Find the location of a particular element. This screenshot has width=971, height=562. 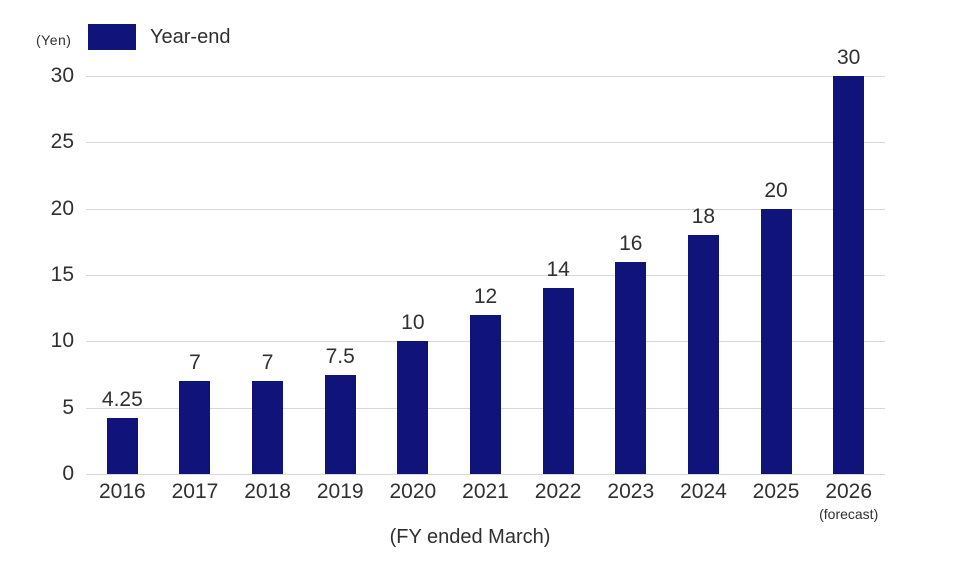

x-tick-label-2022: 2022 is located at coordinates (558, 491).